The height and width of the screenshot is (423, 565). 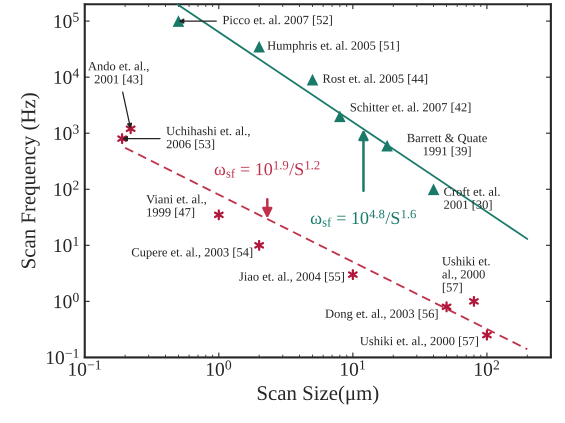 What do you see at coordinates (30, 180) in the screenshot?
I see `y-axis-title: Scan Frequency (Hz)` at bounding box center [30, 180].